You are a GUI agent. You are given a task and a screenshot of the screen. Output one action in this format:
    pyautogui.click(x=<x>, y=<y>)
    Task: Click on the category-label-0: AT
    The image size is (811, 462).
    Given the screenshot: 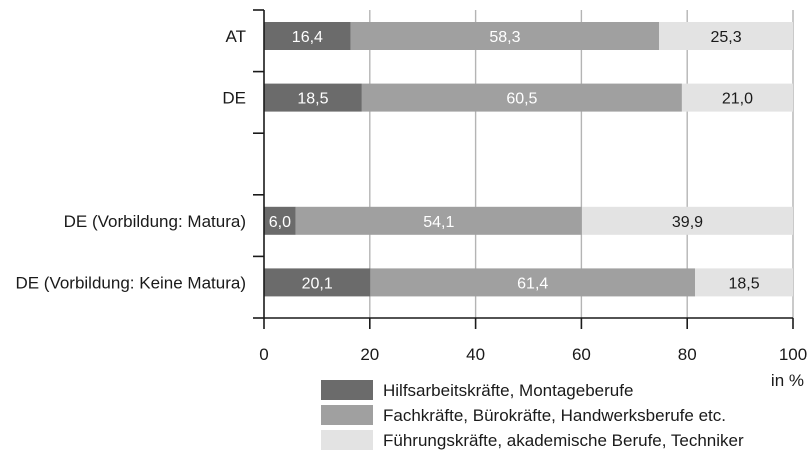 What is the action you would take?
    pyautogui.click(x=236, y=36)
    